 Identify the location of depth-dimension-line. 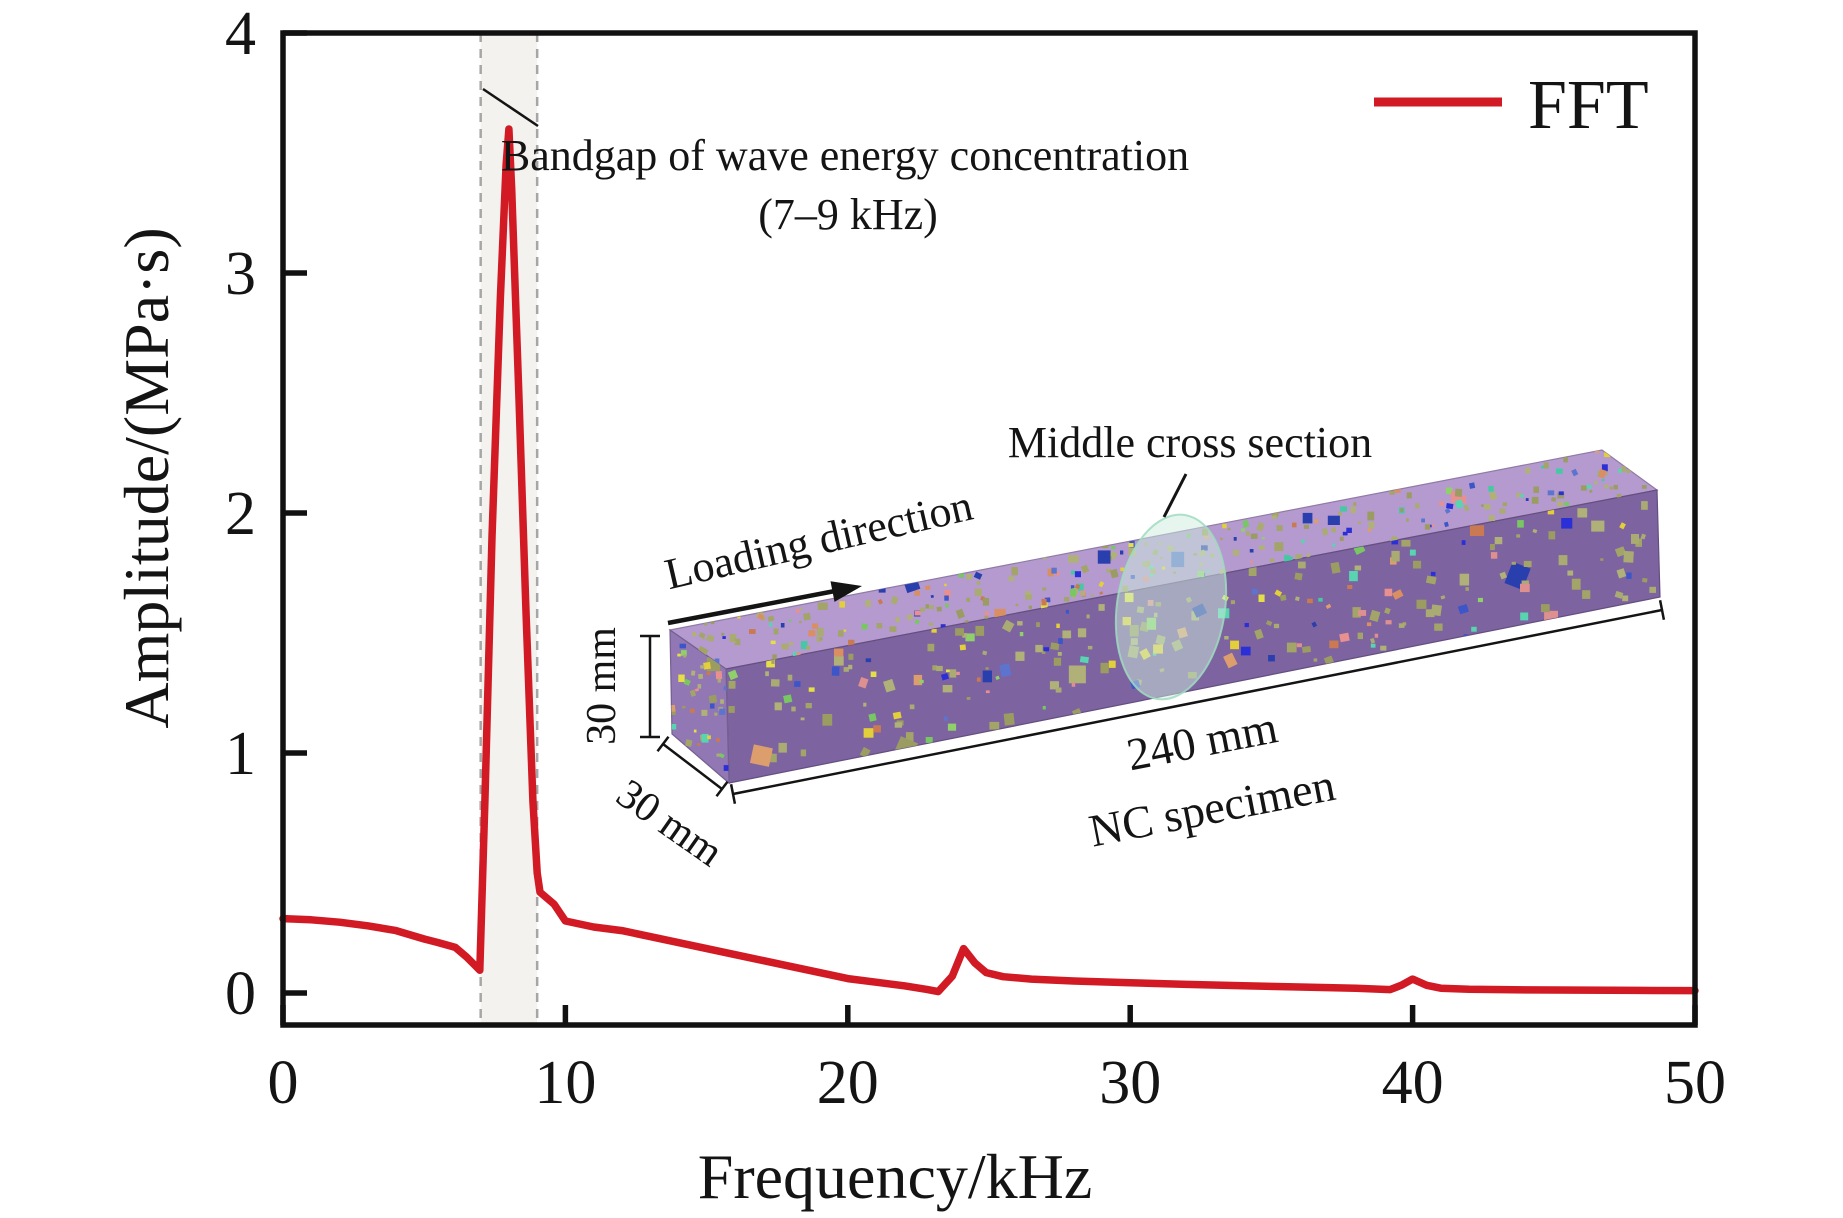
(692, 766).